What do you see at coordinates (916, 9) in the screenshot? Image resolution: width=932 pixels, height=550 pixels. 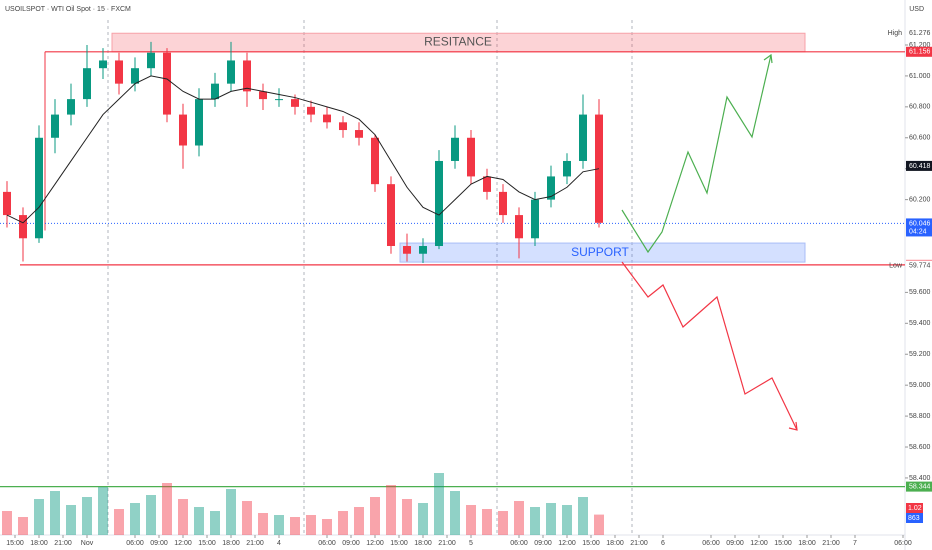 I see `currency: USD` at bounding box center [916, 9].